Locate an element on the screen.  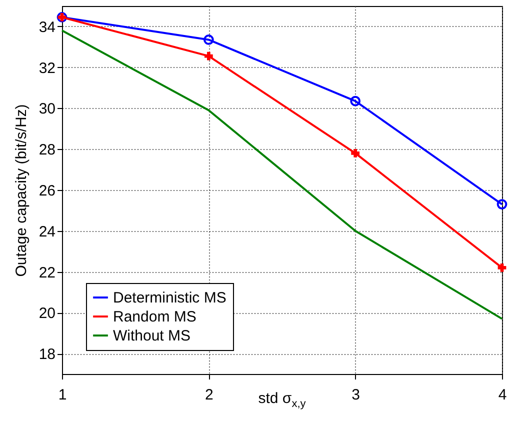
y-tick-label: 26 is located at coordinates (47, 191).